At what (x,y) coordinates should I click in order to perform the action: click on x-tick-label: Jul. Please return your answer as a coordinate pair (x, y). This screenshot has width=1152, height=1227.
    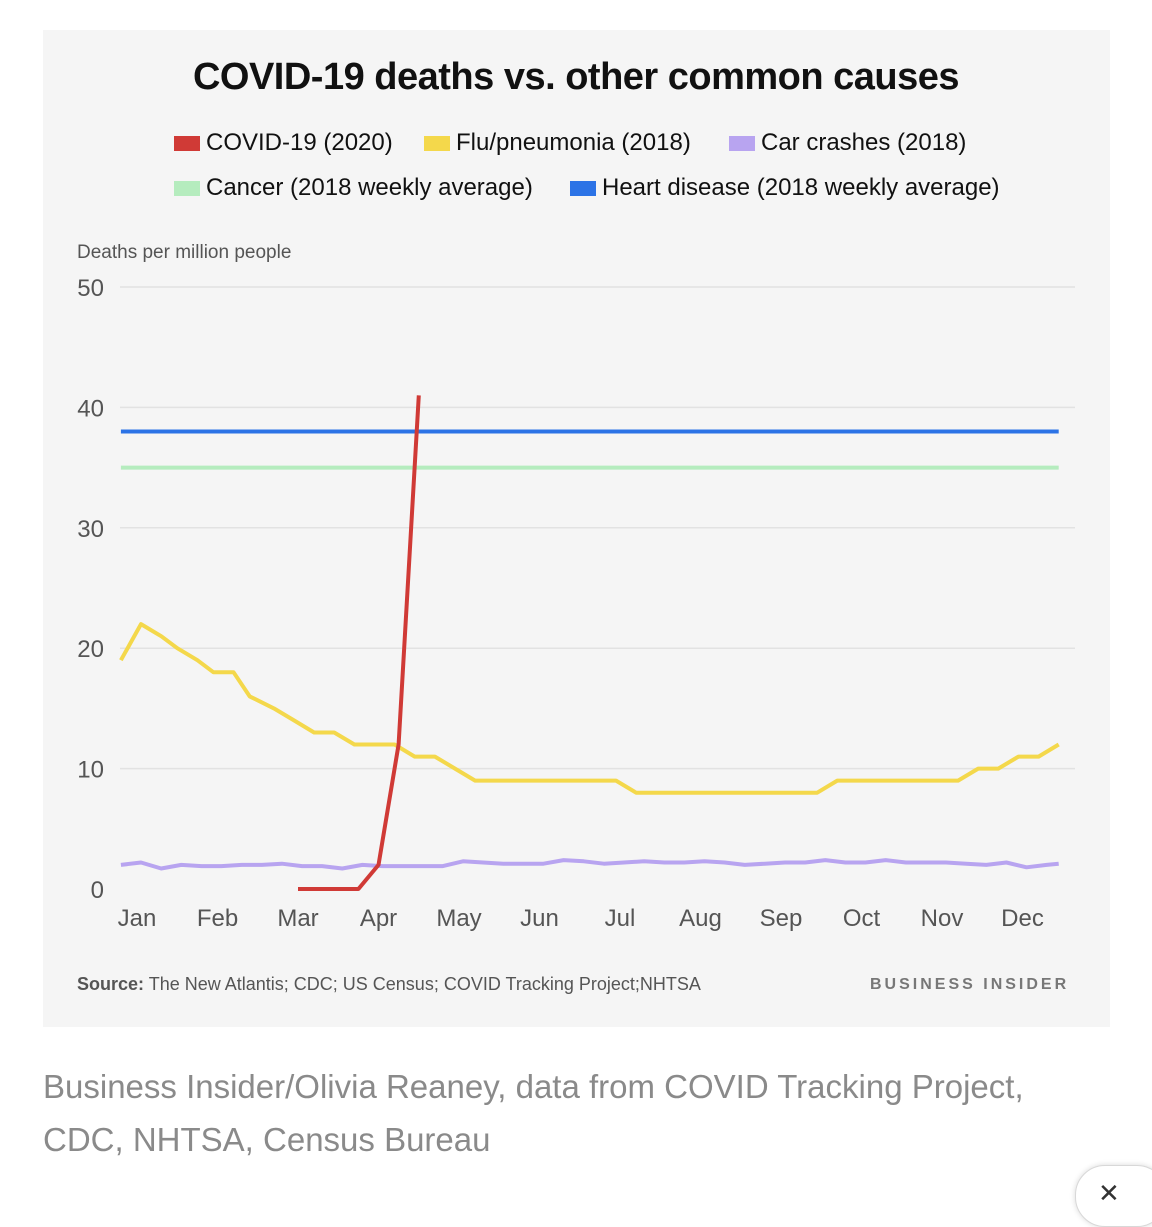
    Looking at the image, I should click on (620, 918).